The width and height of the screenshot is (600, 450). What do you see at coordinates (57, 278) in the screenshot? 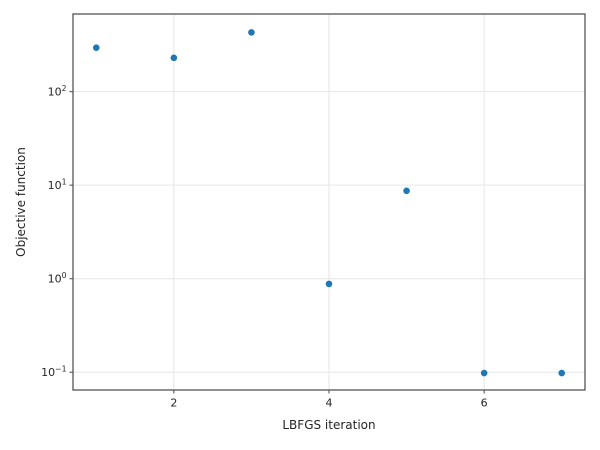
I see `y-tick-label: 10⁰` at bounding box center [57, 278].